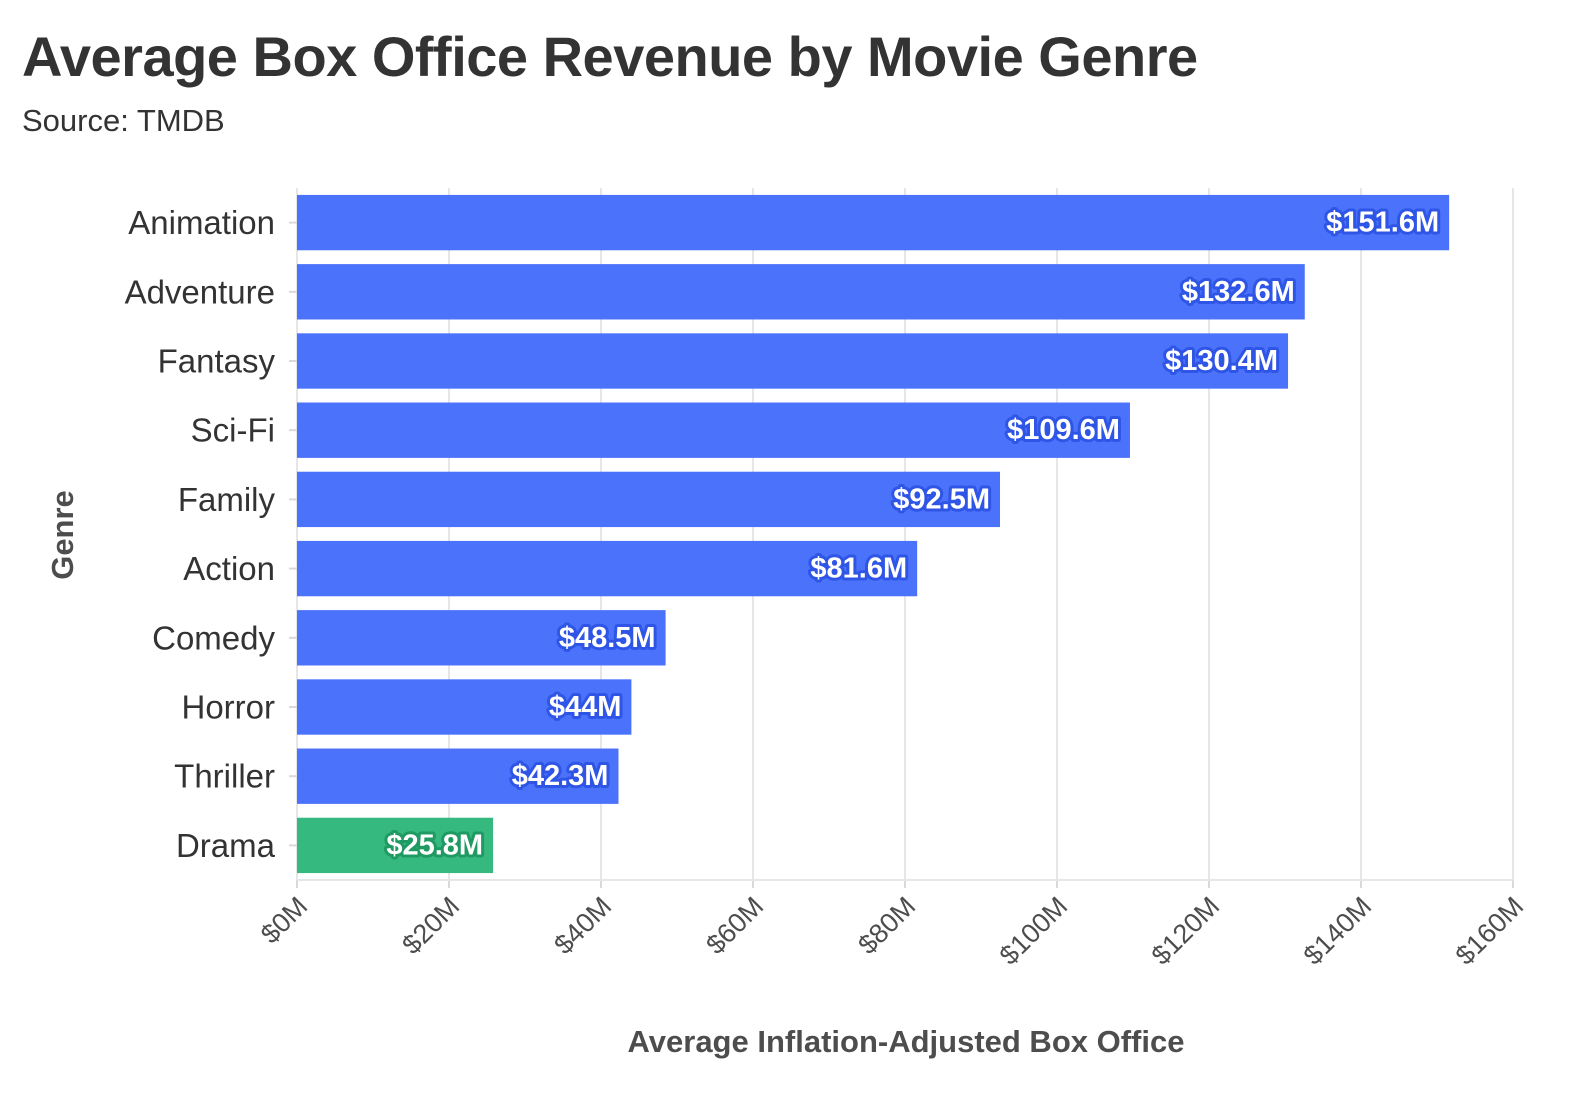 The width and height of the screenshot is (1588, 1116). I want to click on value-label: $25.8M, so click(434, 845).